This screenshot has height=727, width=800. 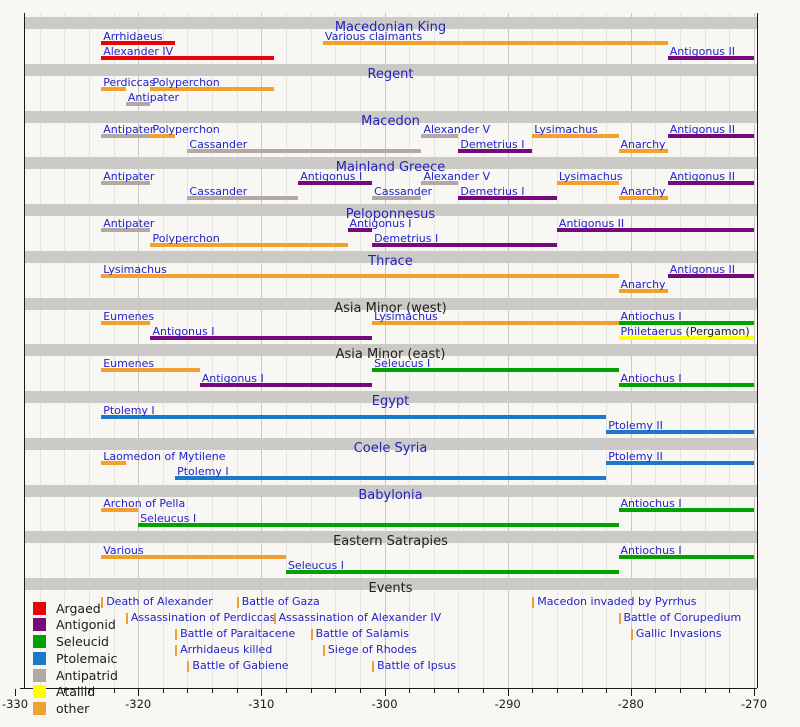 I want to click on section-title: Mainland Greece, so click(x=390, y=168).